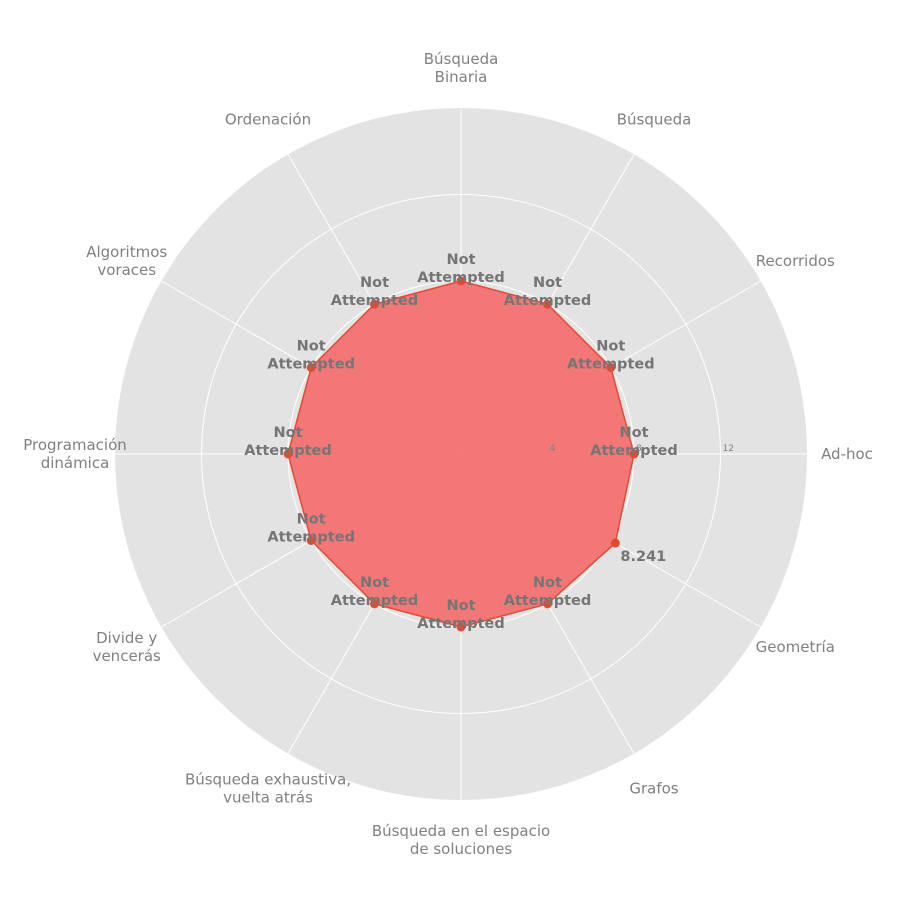 The width and height of the screenshot is (900, 900). I want to click on axis-label: Búsqueda exhaustiva, vuelta atrás, so click(268, 788).